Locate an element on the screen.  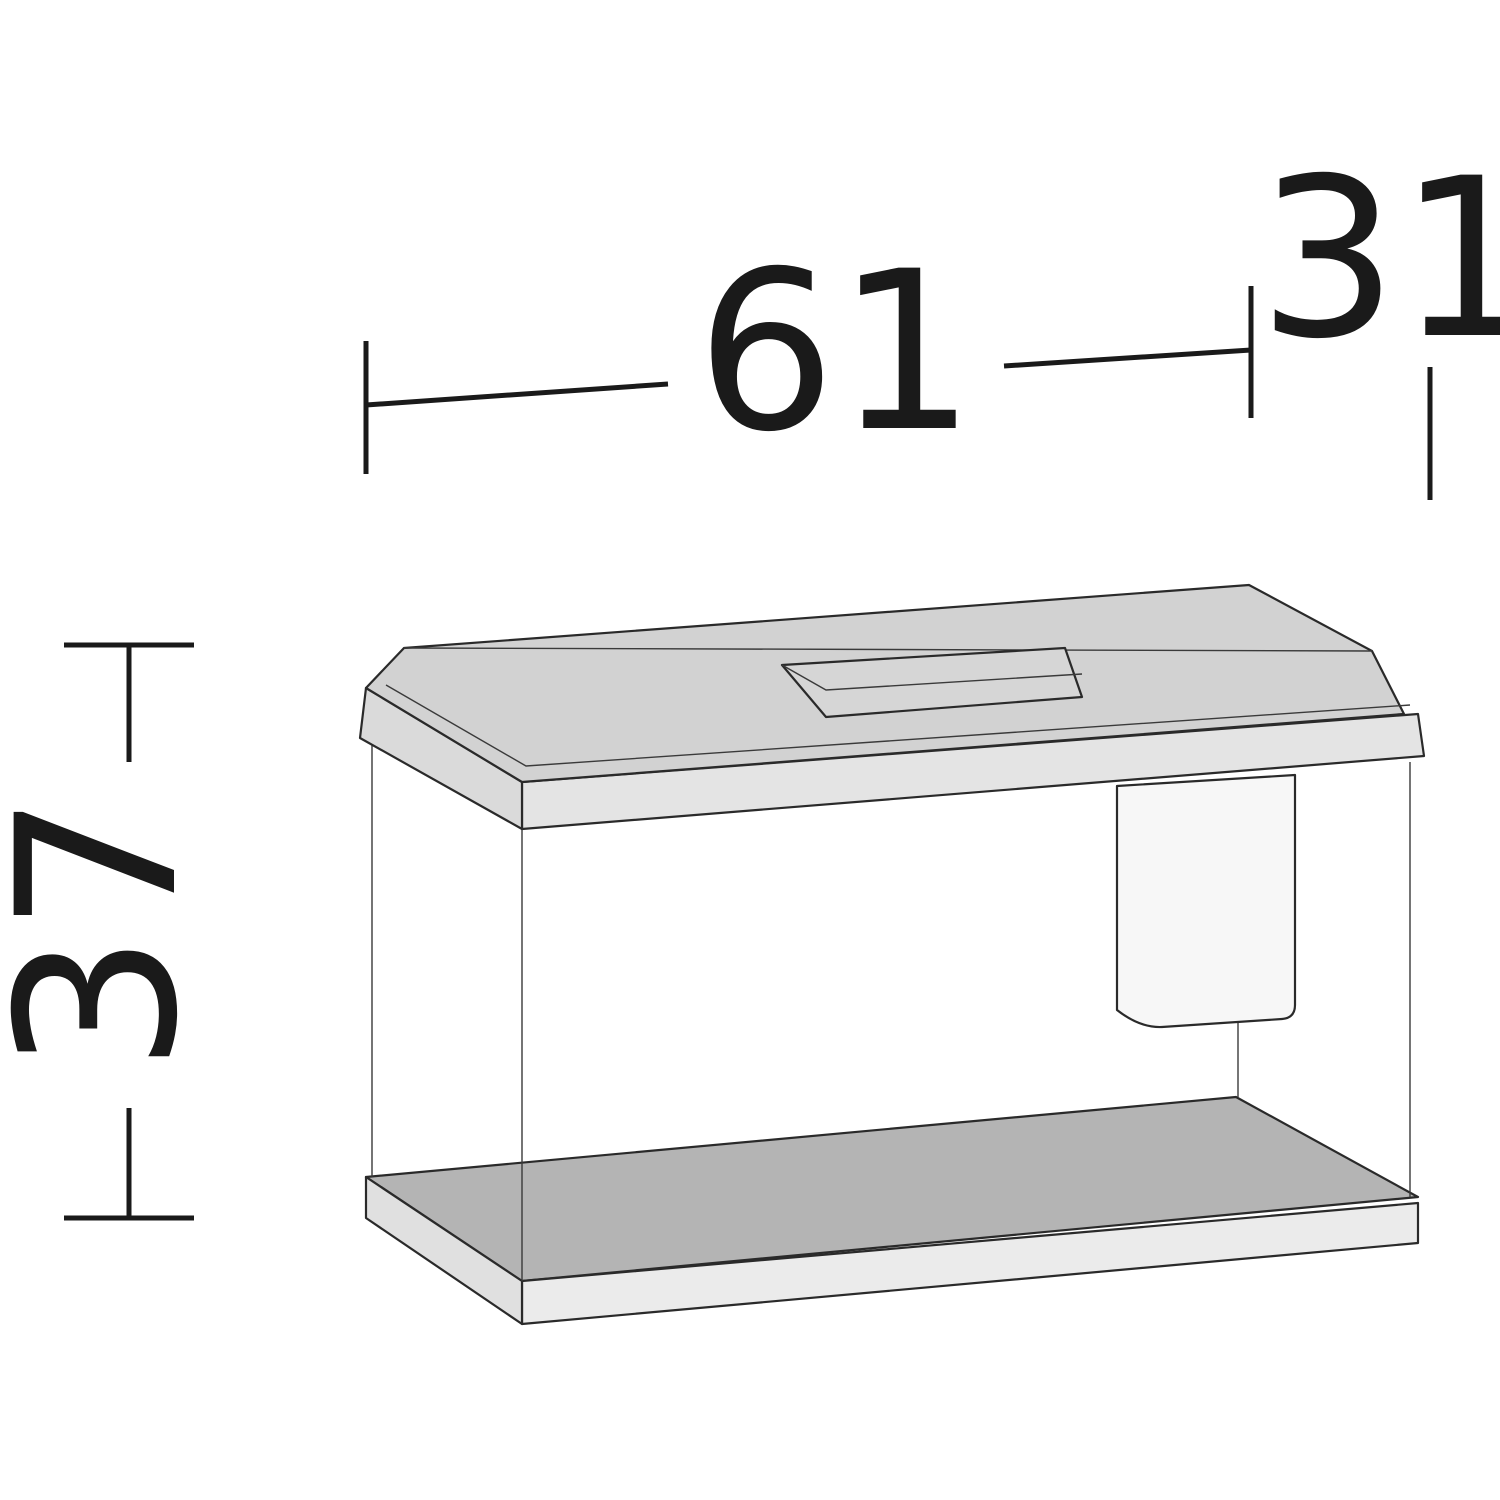
width-line-right is located at coordinates (1127, 358).